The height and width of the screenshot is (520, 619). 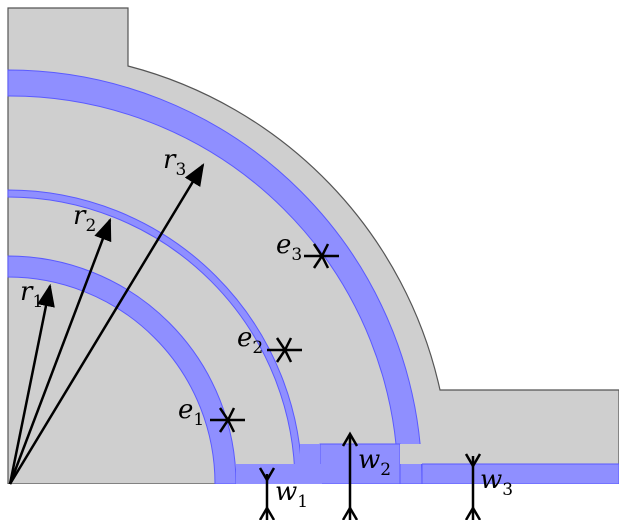 I want to click on label-e2: e2, so click(x=250, y=340).